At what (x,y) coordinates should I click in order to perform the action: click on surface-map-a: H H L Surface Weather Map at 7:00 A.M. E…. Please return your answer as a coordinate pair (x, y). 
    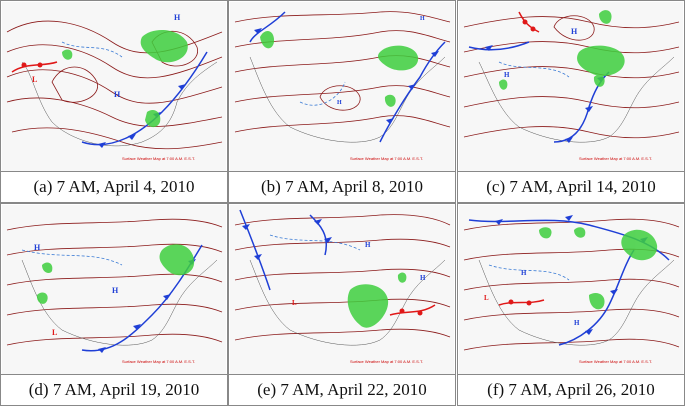
    Looking at the image, I should click on (114, 87).